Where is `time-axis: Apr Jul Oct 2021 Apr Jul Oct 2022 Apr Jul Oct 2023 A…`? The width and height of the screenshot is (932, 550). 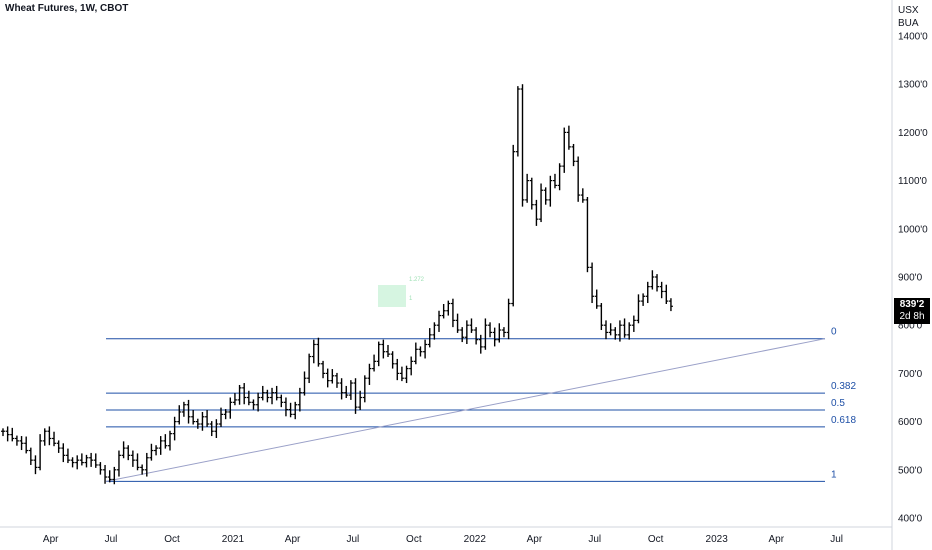
time-axis: Apr Jul Oct 2021 Apr Jul Oct 2022 Apr Jul Oct 2023 A… is located at coordinates (443, 539).